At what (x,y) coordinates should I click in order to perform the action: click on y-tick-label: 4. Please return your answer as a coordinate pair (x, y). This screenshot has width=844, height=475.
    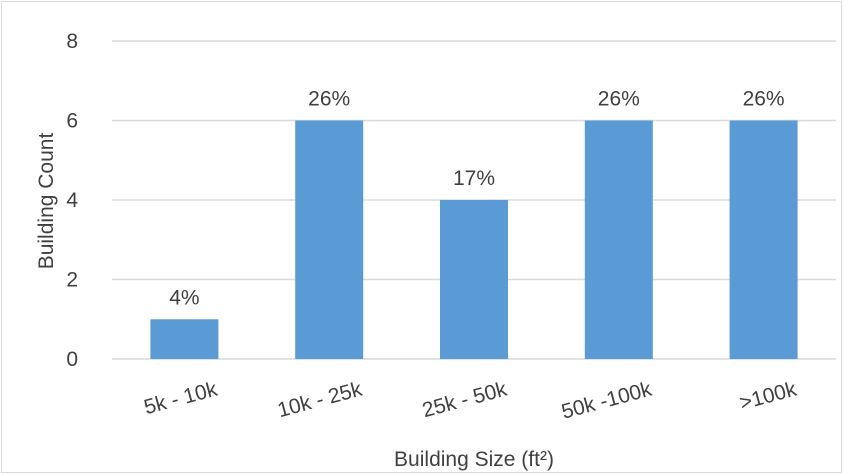
    Looking at the image, I should click on (72, 200).